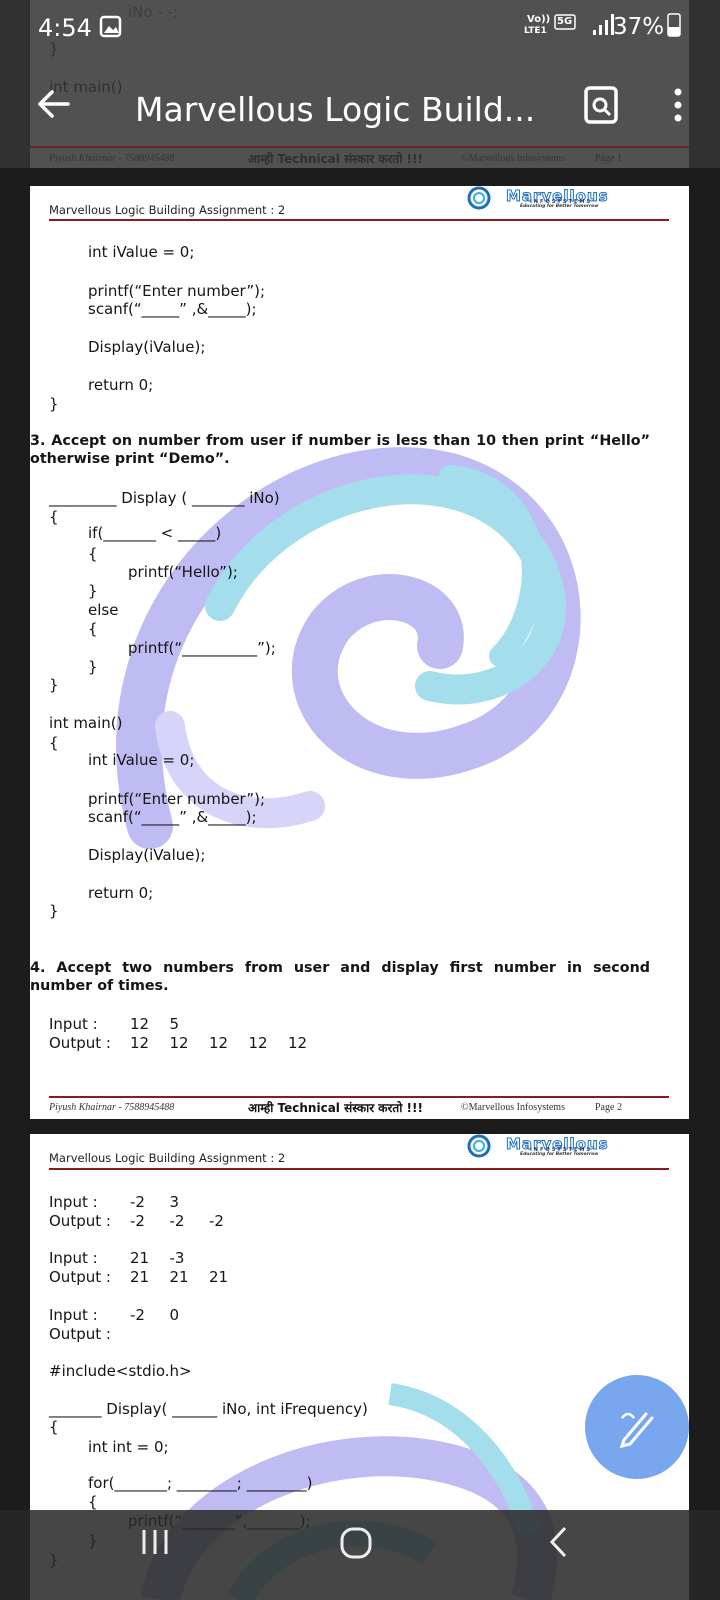  Describe the element at coordinates (183, 572) in the screenshot. I see `code-line: printf(“Hello”);` at that location.